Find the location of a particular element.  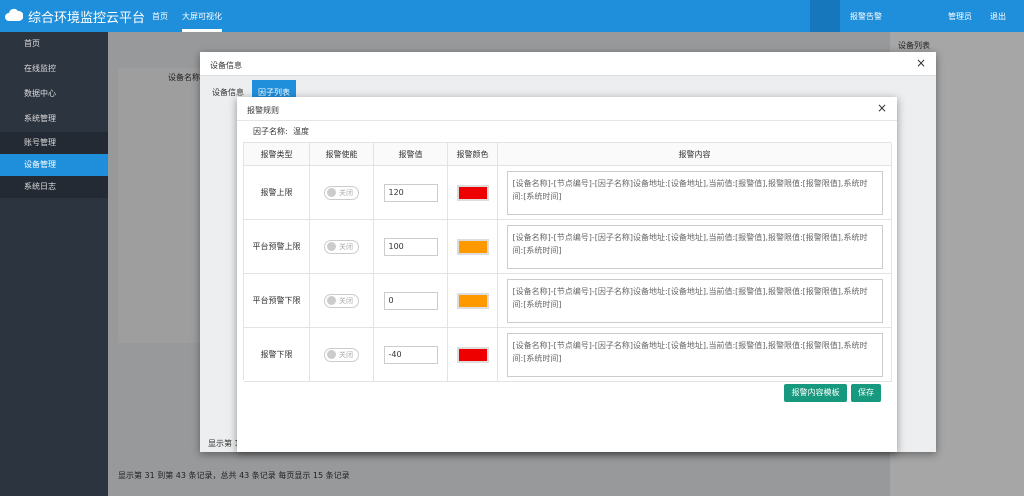

alarm-type: 报警下限 is located at coordinates (277, 355).